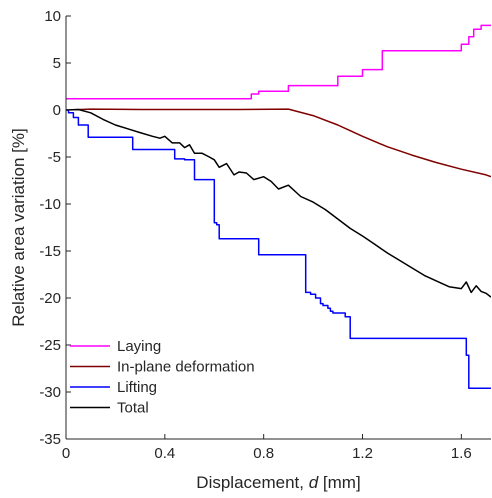 The height and width of the screenshot is (498, 492). I want to click on y-tick-label: -10, so click(50, 204).